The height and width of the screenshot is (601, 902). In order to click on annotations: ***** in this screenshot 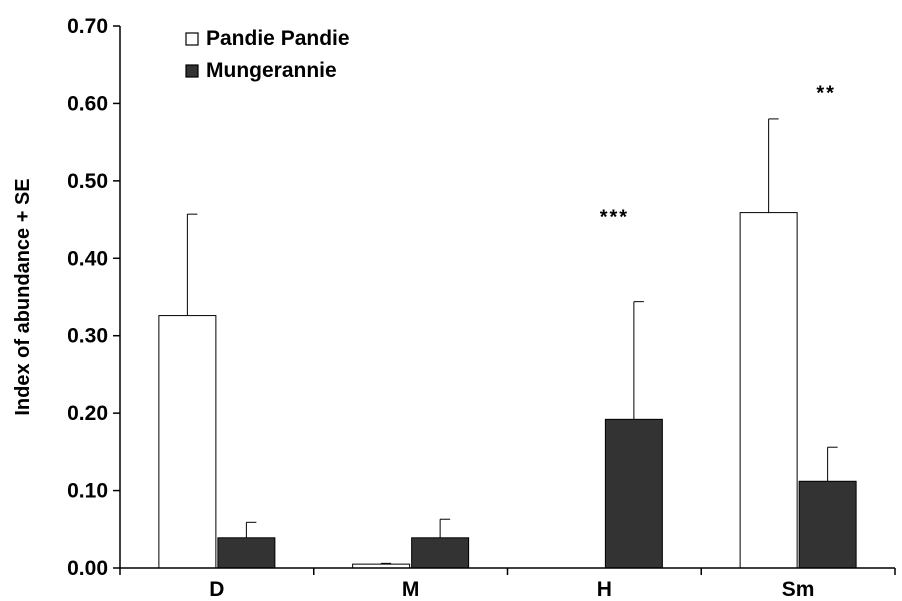, I will do `click(718, 156)`.